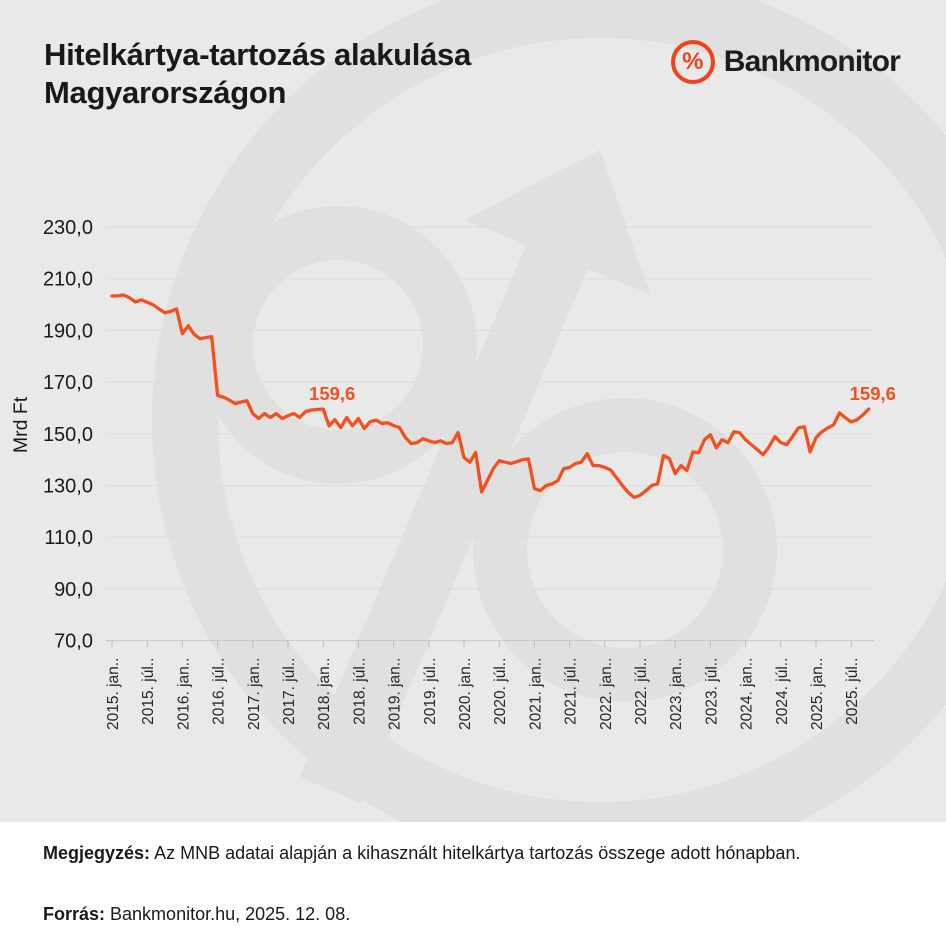 This screenshot has height=946, width=946. What do you see at coordinates (289, 691) in the screenshot?
I see `x-tick-label: 2017. júl..` at bounding box center [289, 691].